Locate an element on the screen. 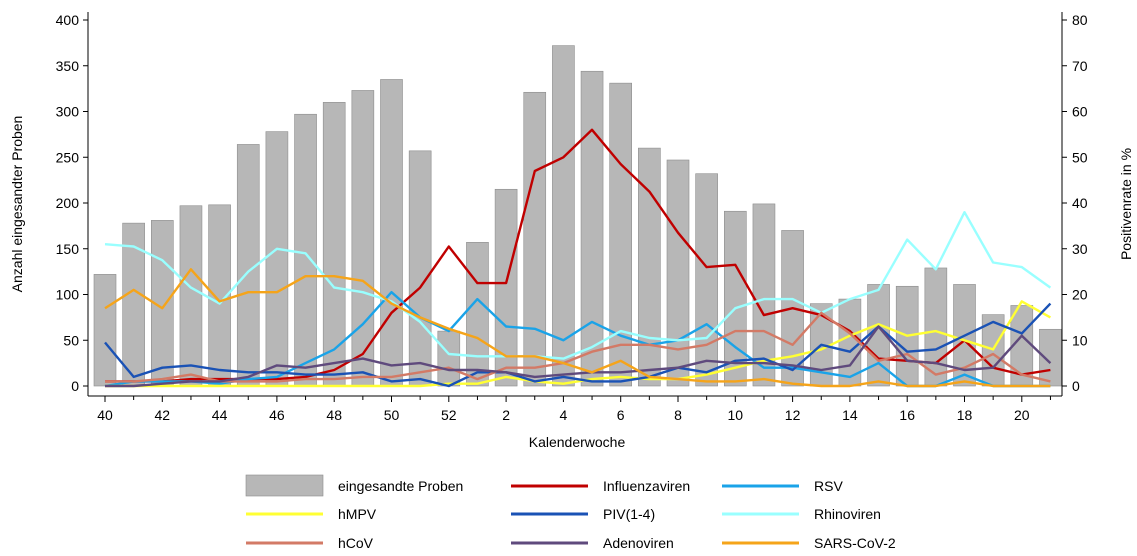 The height and width of the screenshot is (556, 1137). y-left-tick-label: 50 is located at coordinates (71, 340).